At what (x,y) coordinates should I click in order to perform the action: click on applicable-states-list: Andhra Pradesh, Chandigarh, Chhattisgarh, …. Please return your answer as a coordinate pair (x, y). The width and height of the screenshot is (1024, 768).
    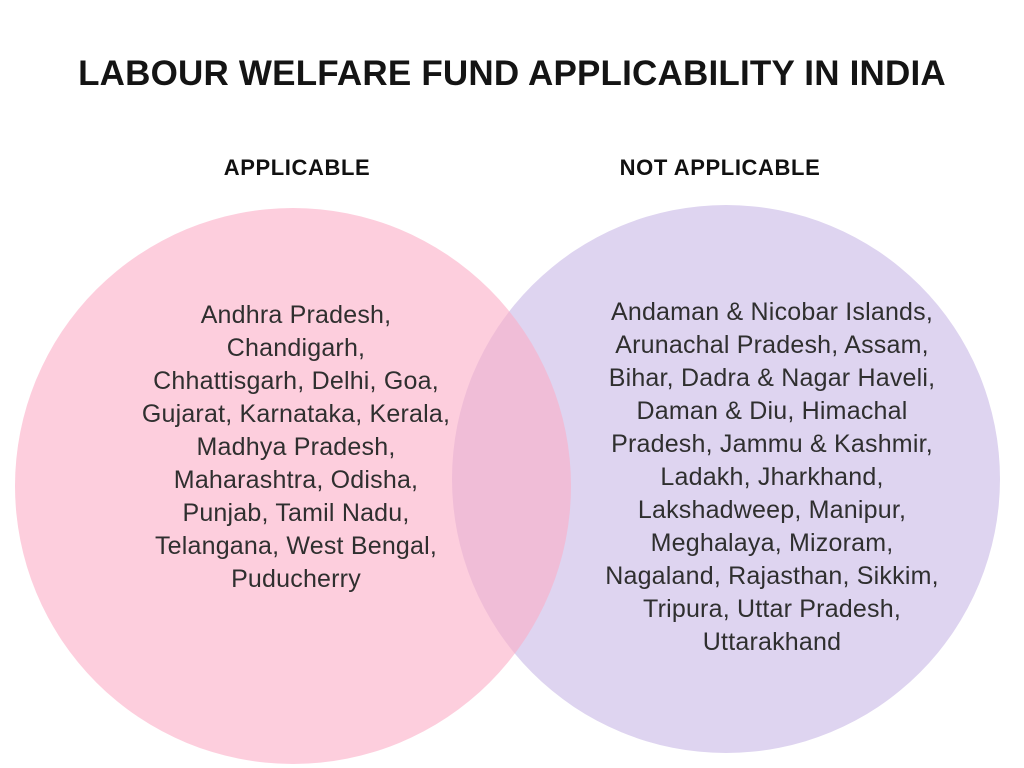
    Looking at the image, I should click on (296, 447).